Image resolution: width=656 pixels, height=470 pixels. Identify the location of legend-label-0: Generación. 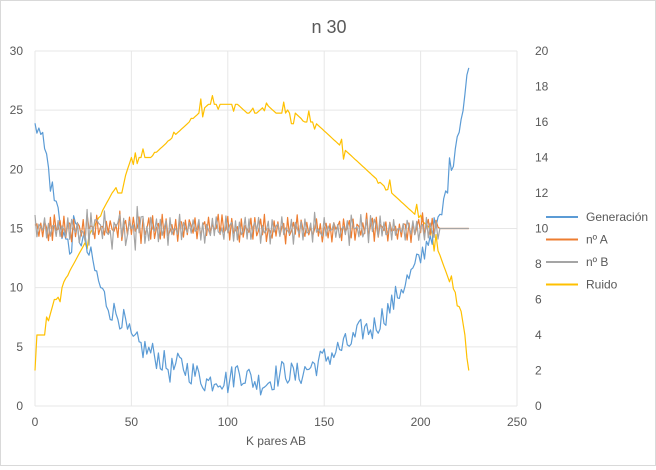
(617, 217).